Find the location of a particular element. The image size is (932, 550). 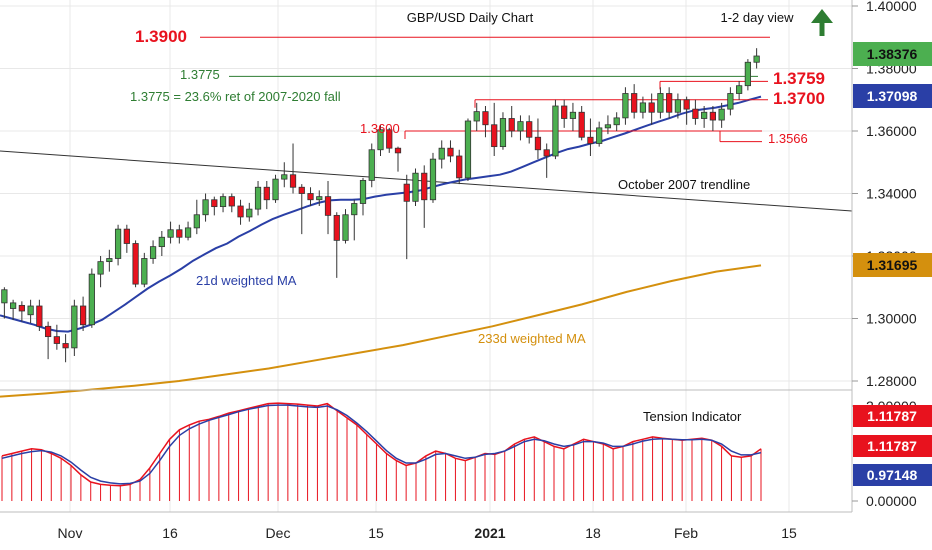

level-label-1-3759: 1.3759 is located at coordinates (799, 78).